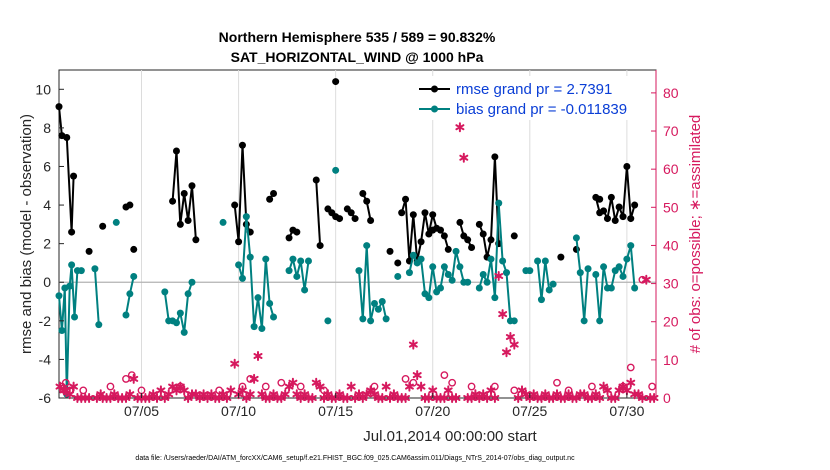 The image size is (830, 470). What do you see at coordinates (26, 234) in the screenshot?
I see `y-axis-left-label: rmse and bias (model - observation)` at bounding box center [26, 234].